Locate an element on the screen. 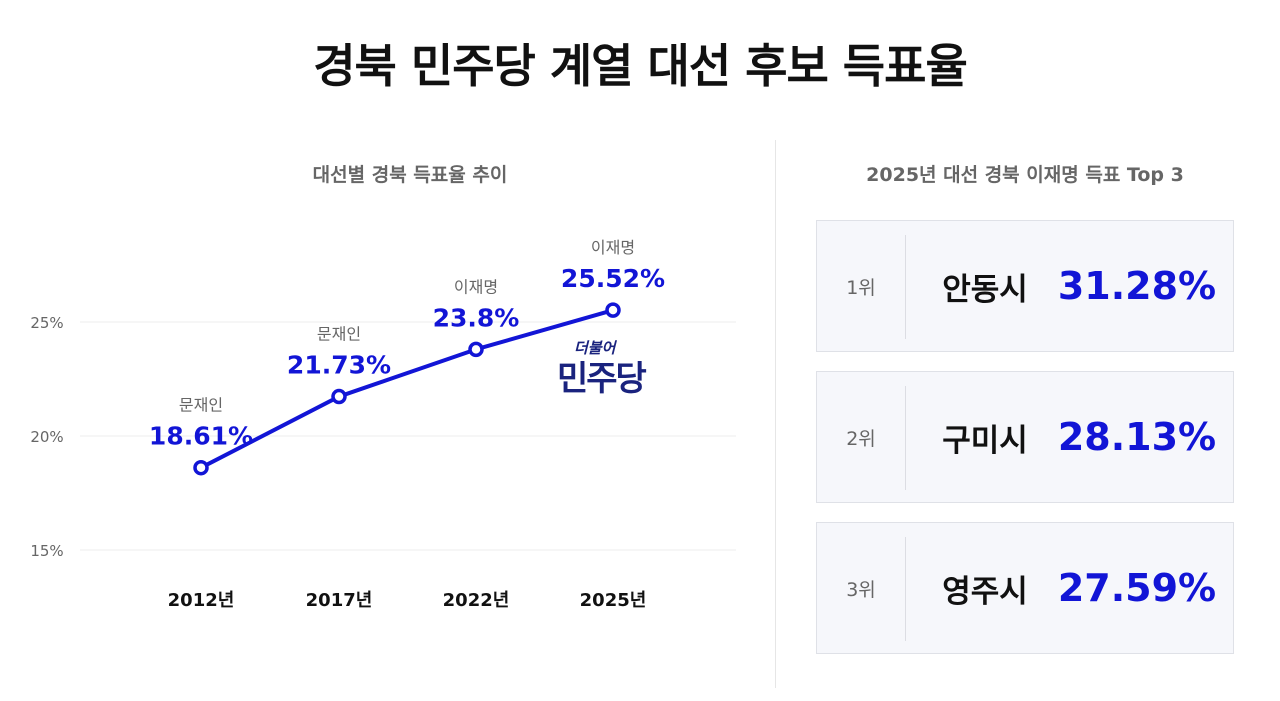 The image size is (1280, 701). logo-small-text: 더불어 is located at coordinates (596, 348).